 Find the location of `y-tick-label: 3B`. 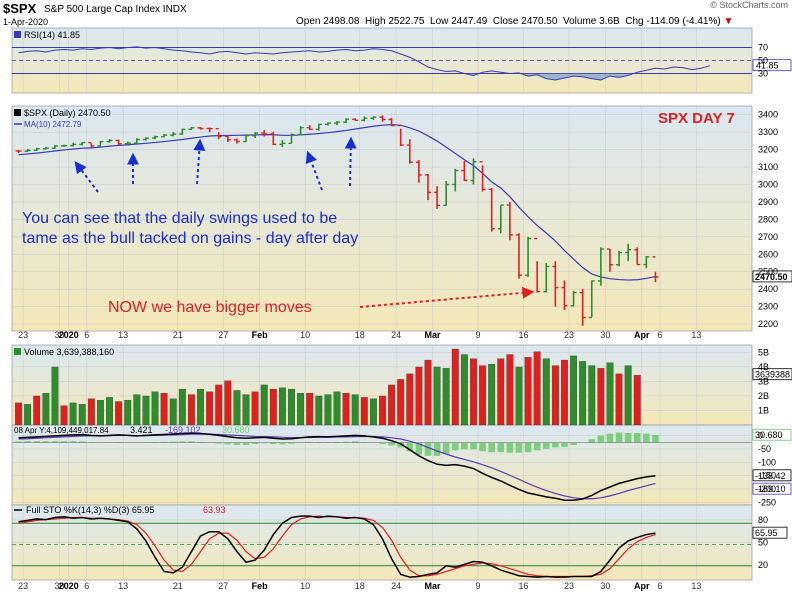

y-tick-label: 3B is located at coordinates (763, 381).